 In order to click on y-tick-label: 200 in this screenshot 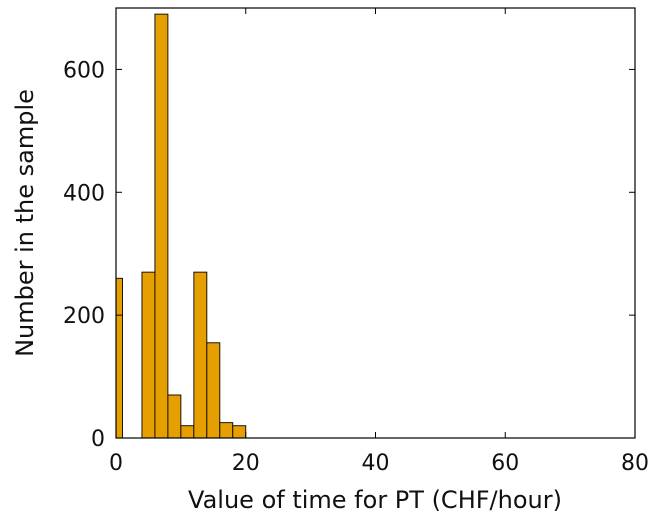, I will do `click(84, 316)`.